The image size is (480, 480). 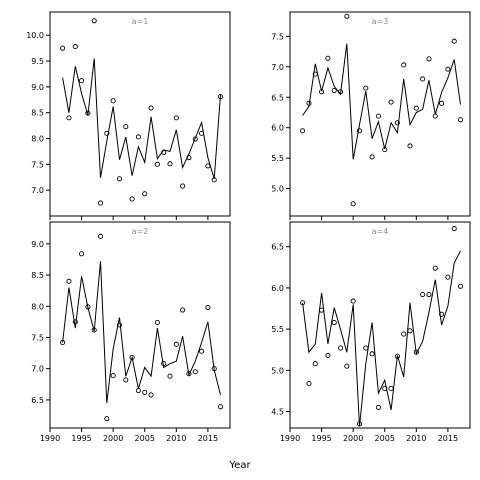 I want to click on y-tick-label: 4.5, so click(x=277, y=412).